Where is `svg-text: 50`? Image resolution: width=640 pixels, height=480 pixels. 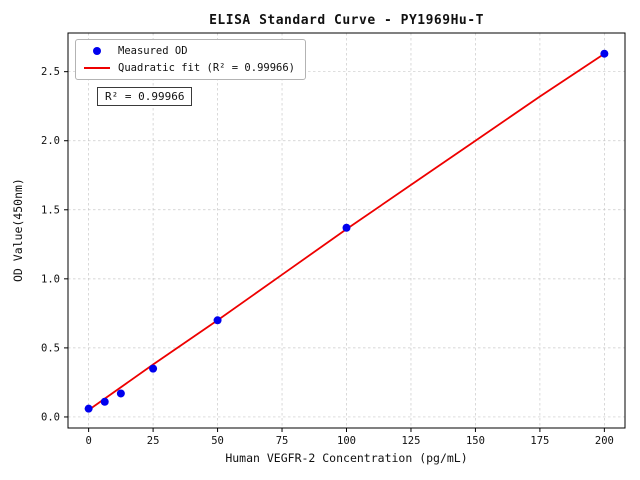 svg-text: 50 is located at coordinates (217, 441).